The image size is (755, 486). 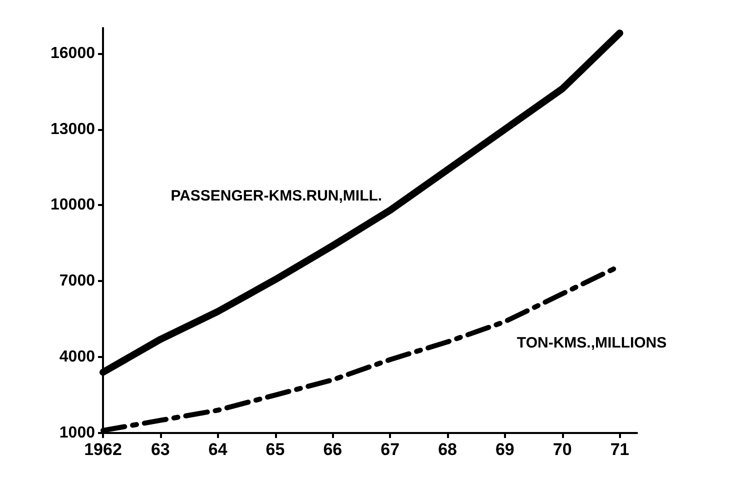 What do you see at coordinates (73, 129) in the screenshot?
I see `y-tick-label: 13000` at bounding box center [73, 129].